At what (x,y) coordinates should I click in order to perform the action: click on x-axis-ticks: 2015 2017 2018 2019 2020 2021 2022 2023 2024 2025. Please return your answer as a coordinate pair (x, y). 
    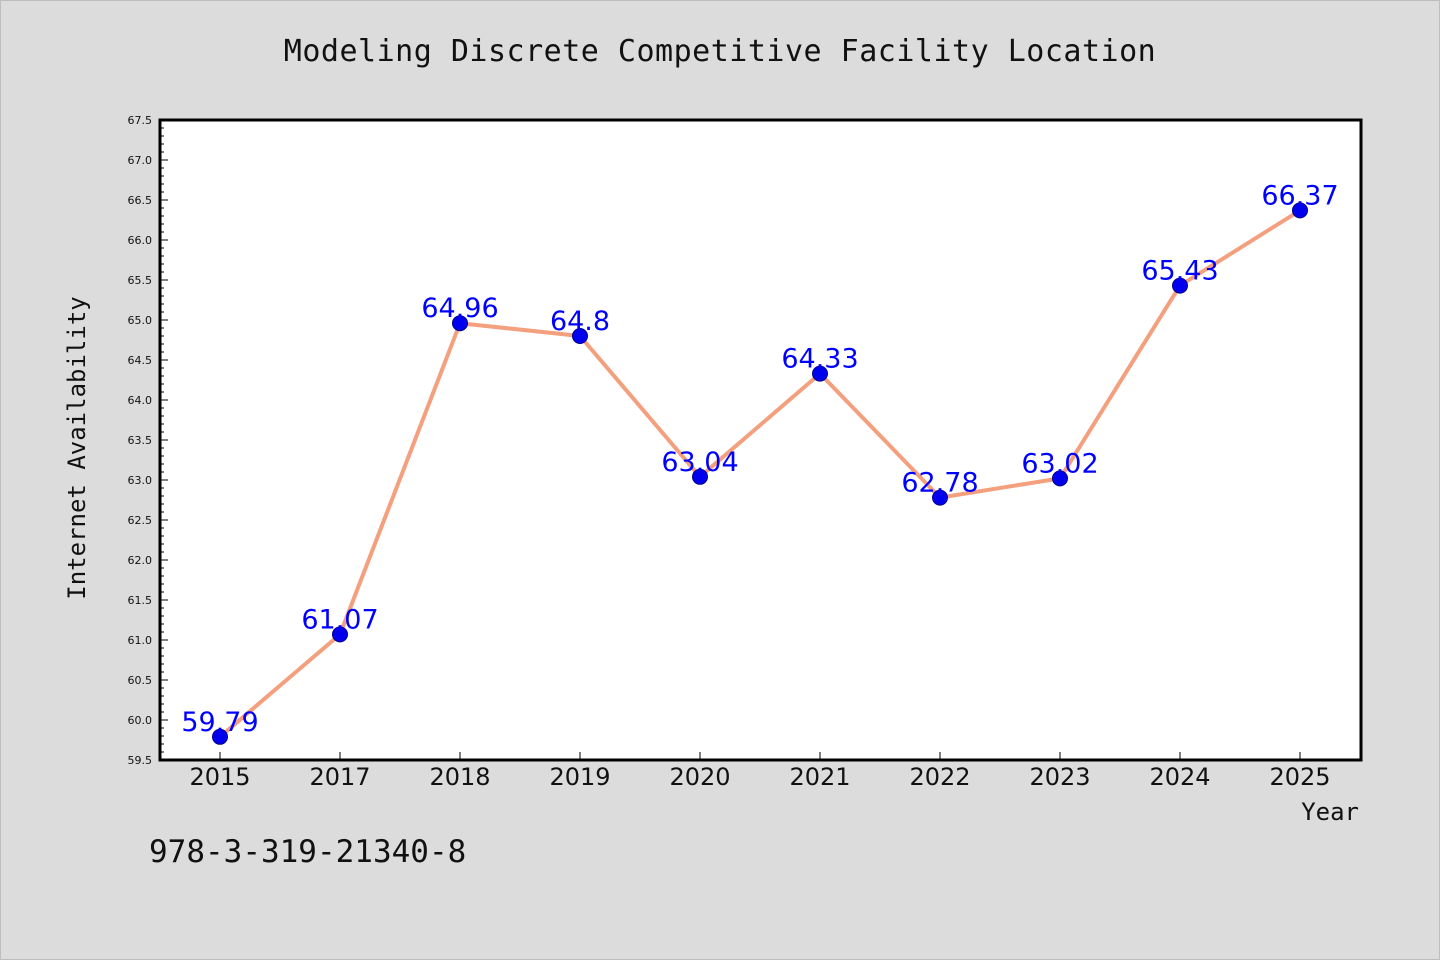
    Looking at the image, I should click on (760, 771).